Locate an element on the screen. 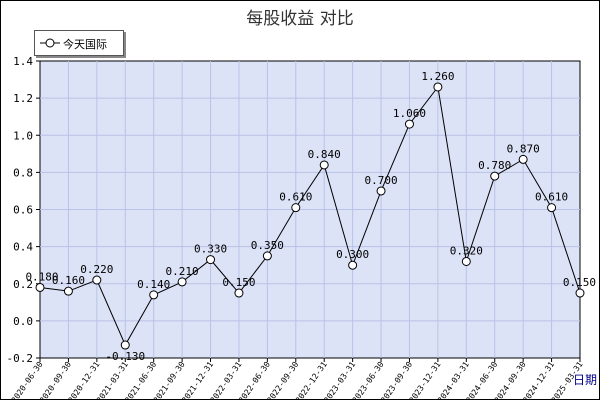 The height and width of the screenshot is (400, 600). y-tick-label: 0.8 is located at coordinates (23, 172).